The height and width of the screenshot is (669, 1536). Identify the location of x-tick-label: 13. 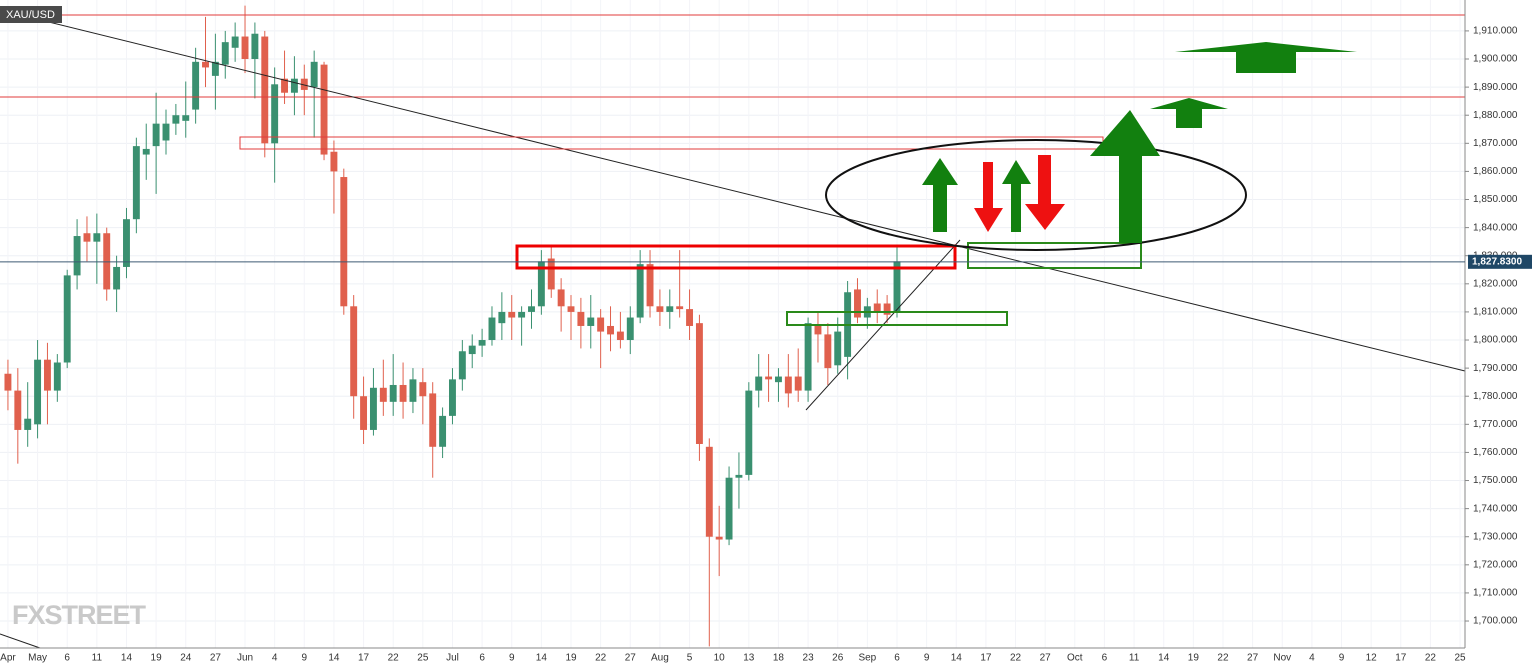
(749, 658).